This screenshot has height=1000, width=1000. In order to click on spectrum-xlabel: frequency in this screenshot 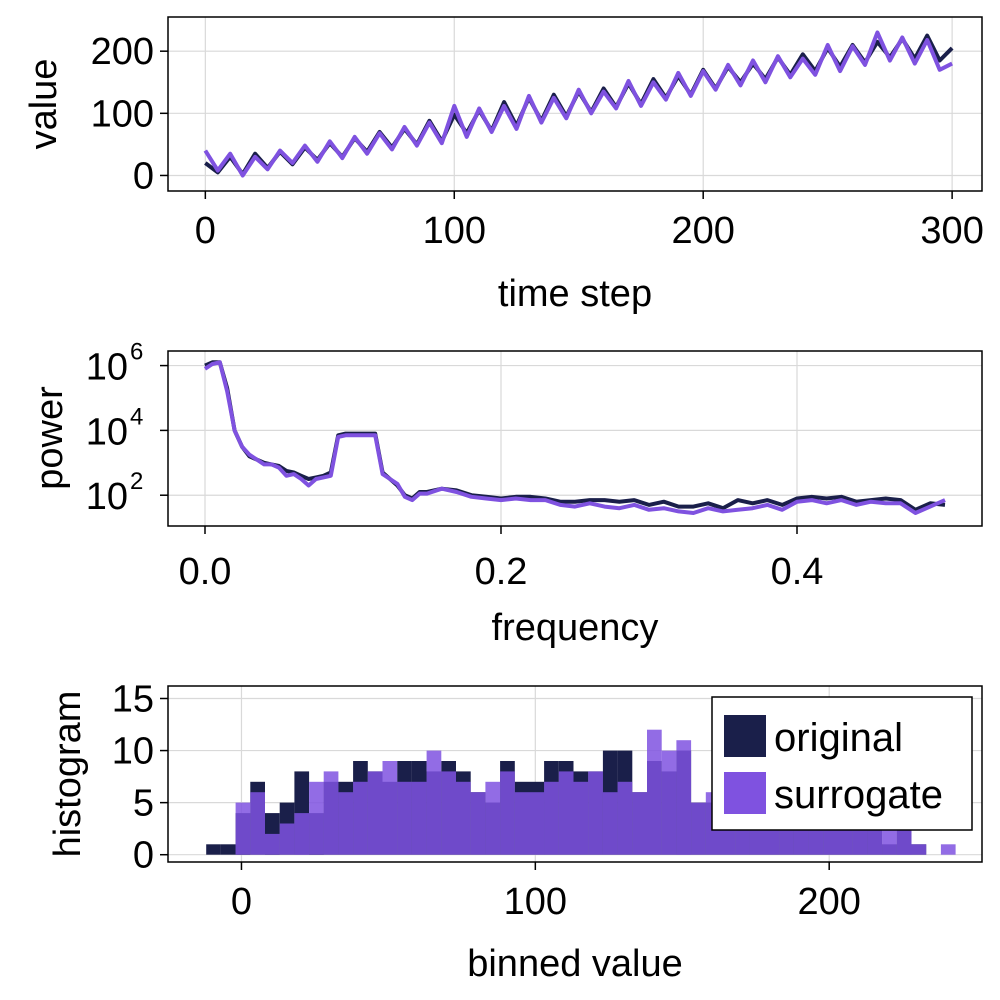, I will do `click(575, 628)`.